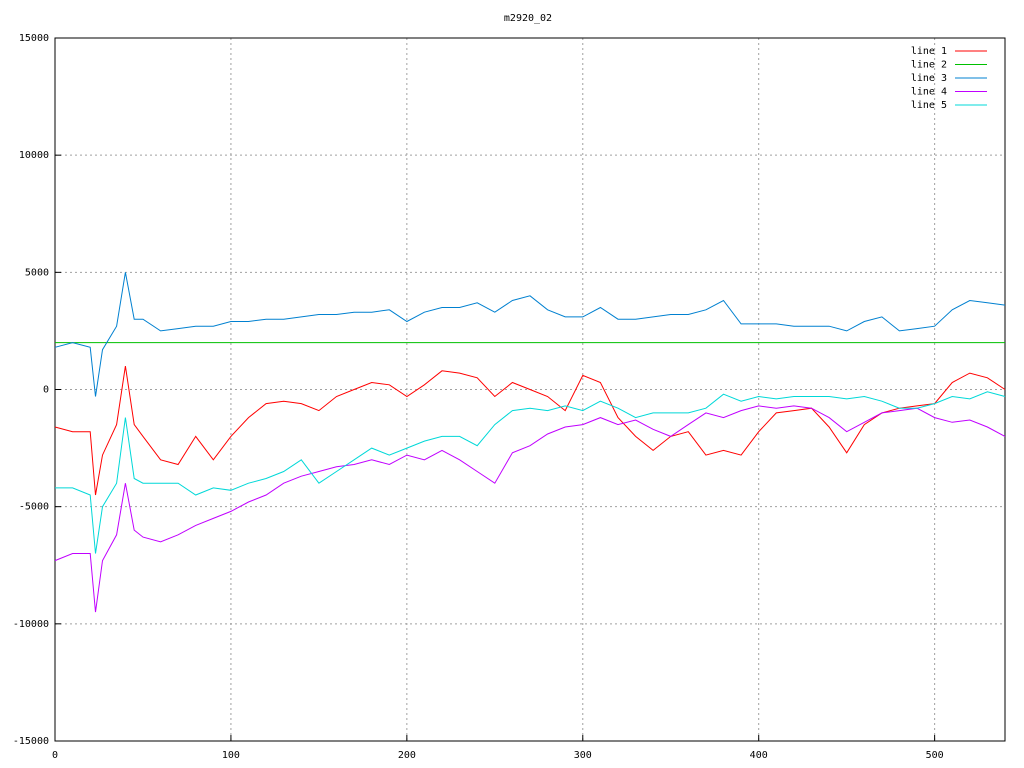  I want to click on x-tick-label: 200, so click(407, 755).